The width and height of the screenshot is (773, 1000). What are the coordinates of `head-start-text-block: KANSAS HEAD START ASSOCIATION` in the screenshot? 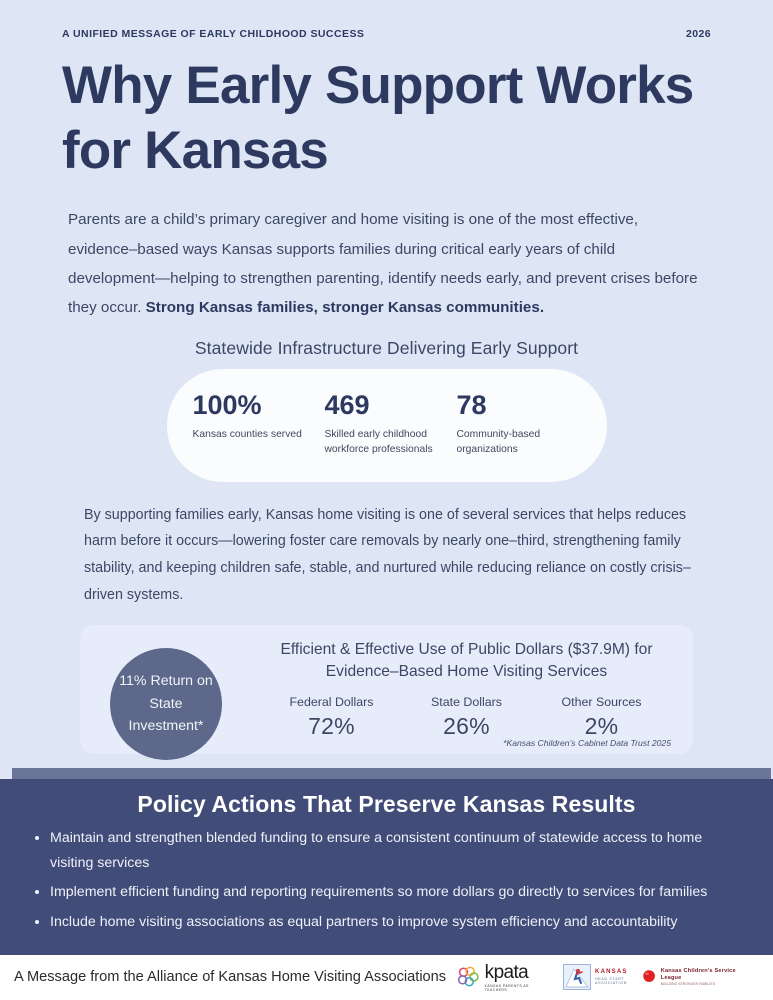 It's located at (611, 977).